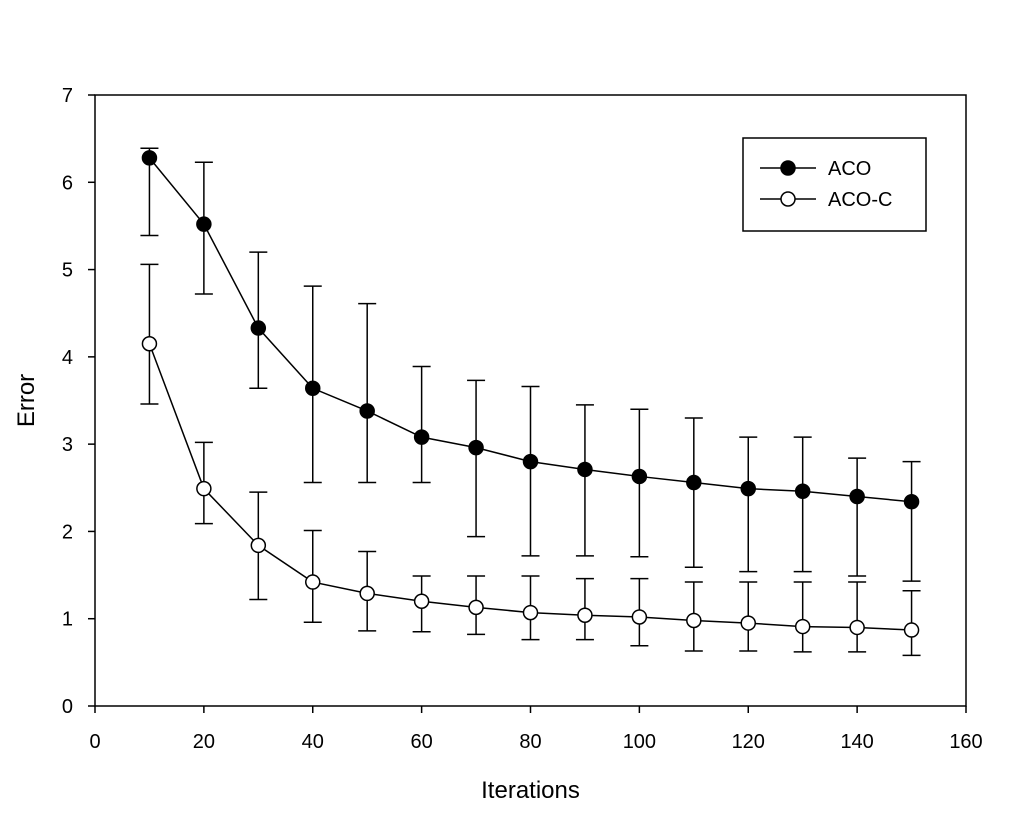 This screenshot has height=814, width=1017. I want to click on x-tick-label: 60, so click(422, 742).